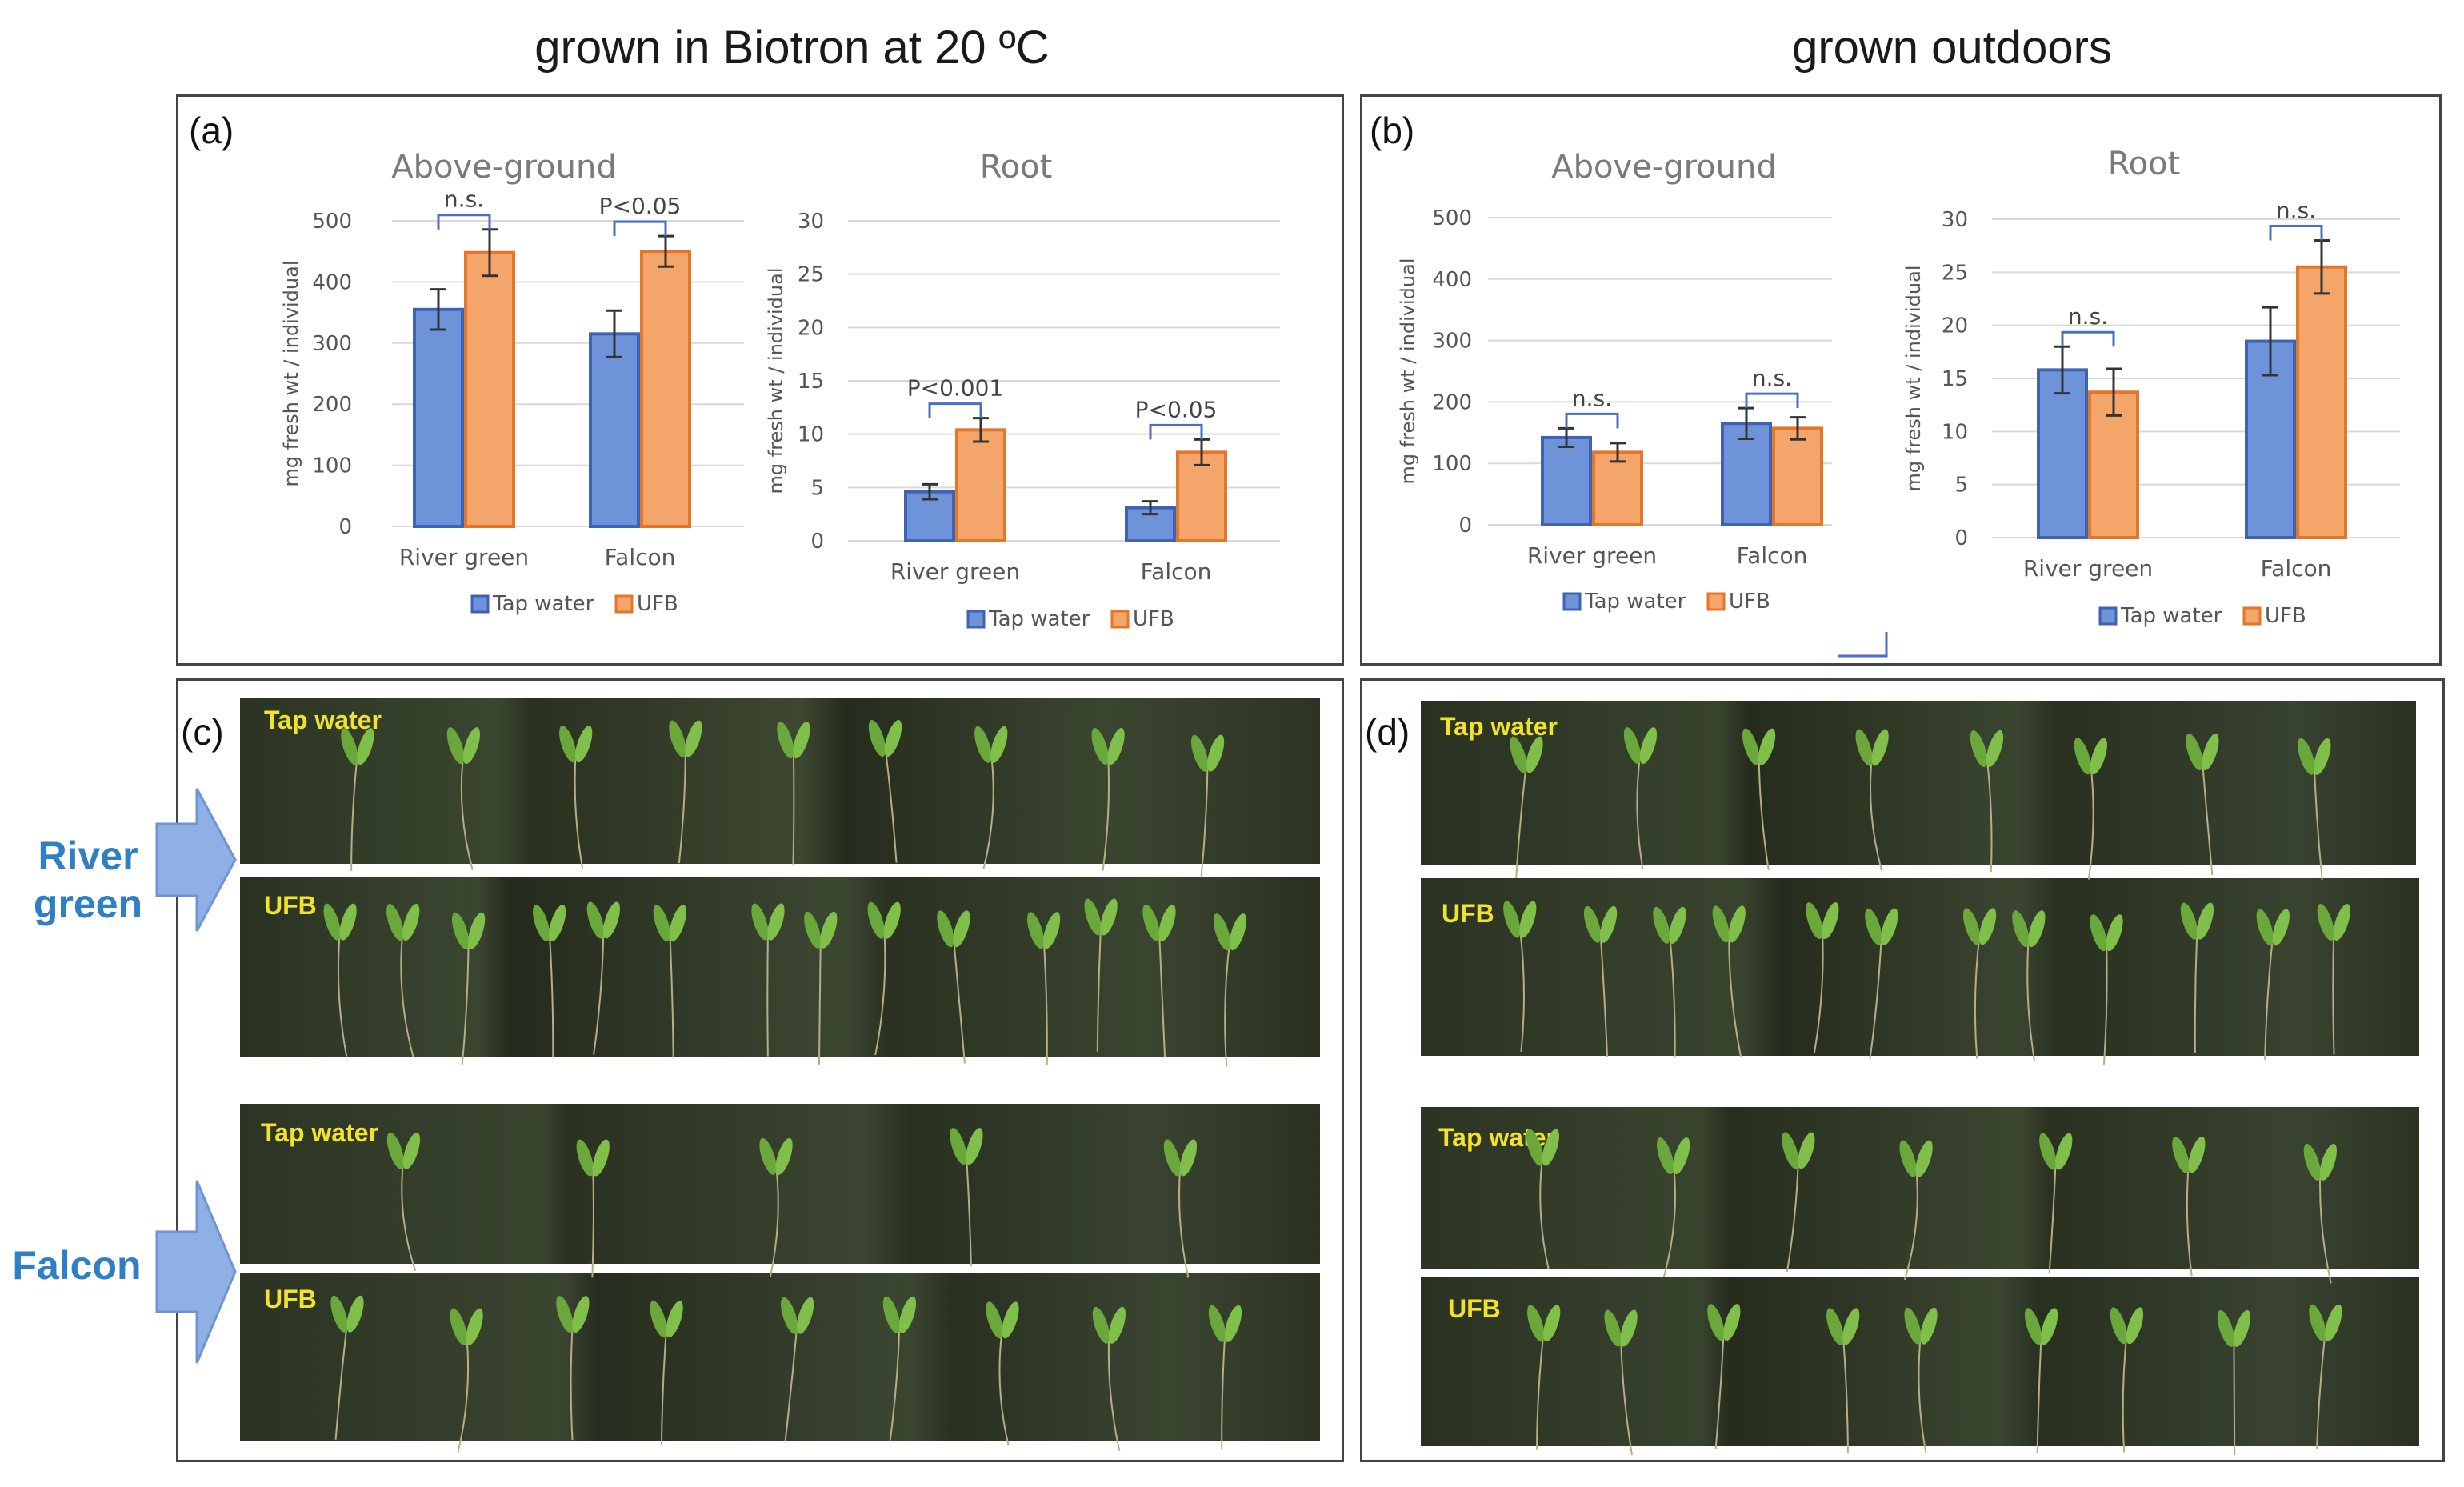 The image size is (2464, 1487). What do you see at coordinates (88, 879) in the screenshot?
I see `variety-label-river-green: River green` at bounding box center [88, 879].